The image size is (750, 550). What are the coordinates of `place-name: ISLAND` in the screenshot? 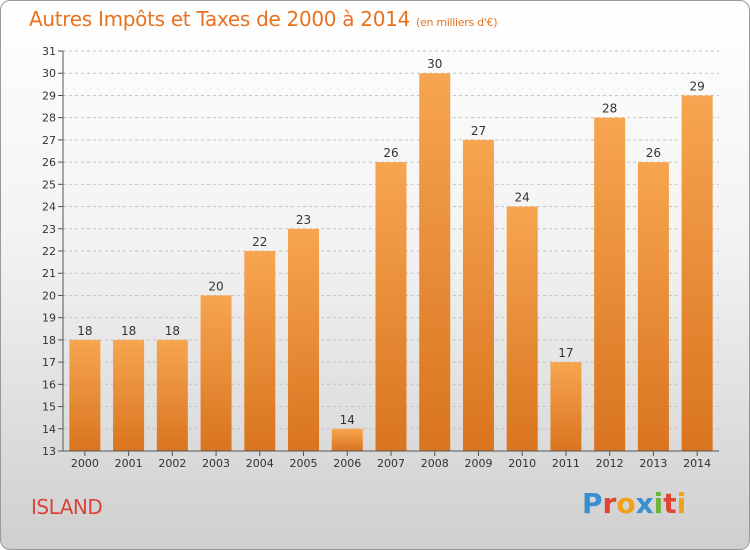 It's located at (67, 507).